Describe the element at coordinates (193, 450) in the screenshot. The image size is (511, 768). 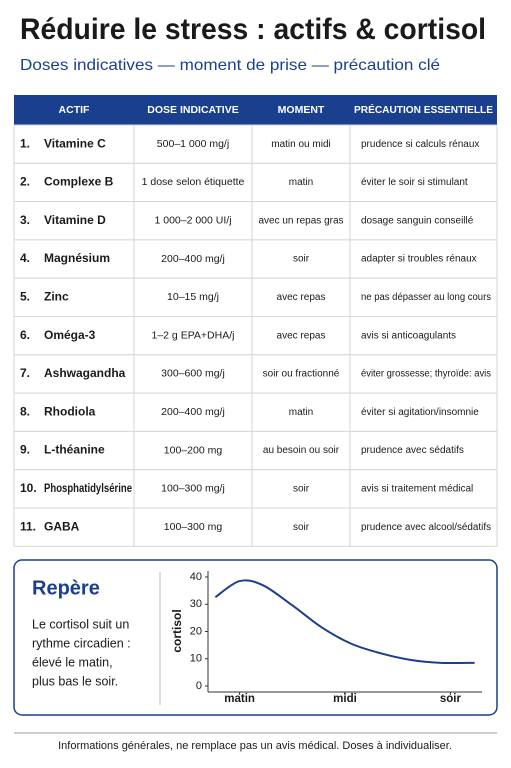
I see `dose: 100–200 mg` at that location.